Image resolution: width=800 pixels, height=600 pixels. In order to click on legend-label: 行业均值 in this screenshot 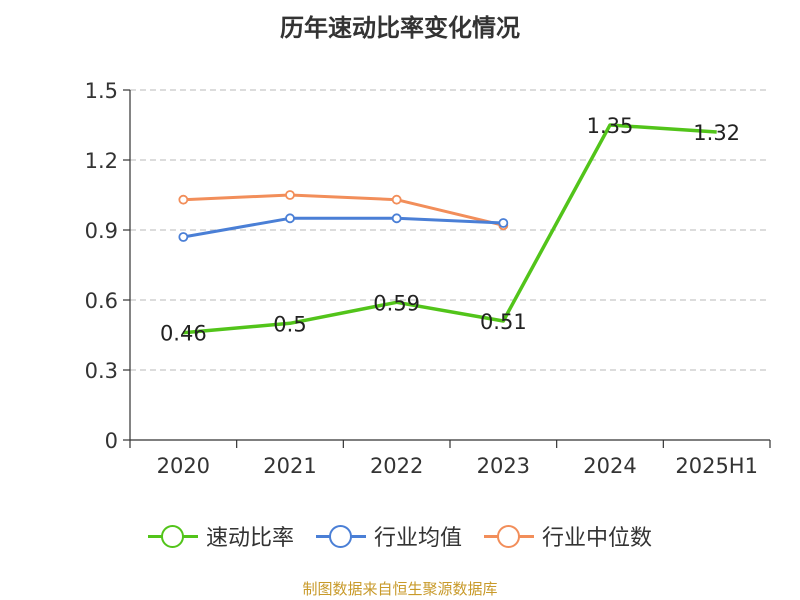, I will do `click(417, 538)`.